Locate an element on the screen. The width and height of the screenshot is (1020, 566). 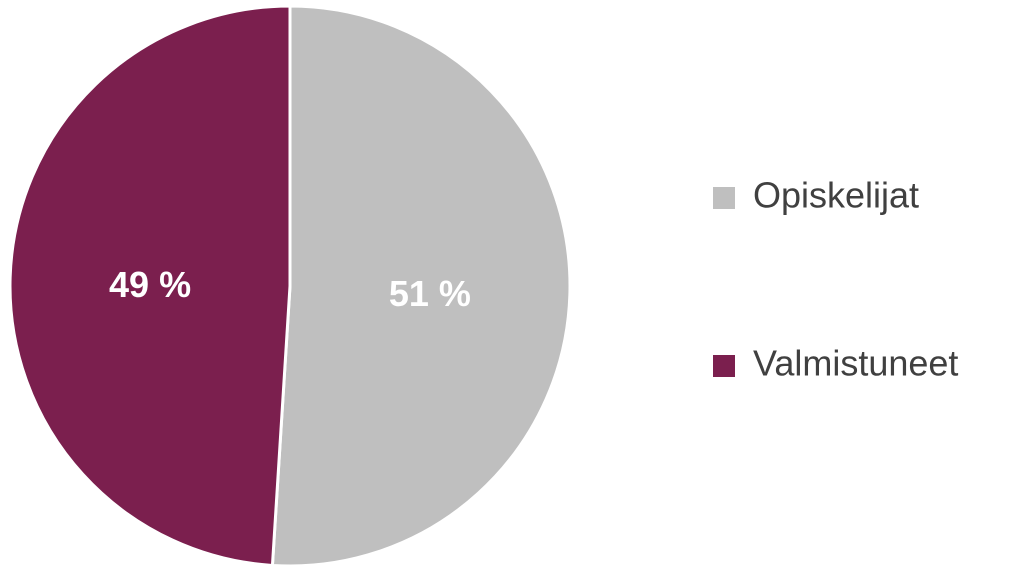
data-label: 49 % is located at coordinates (150, 284).